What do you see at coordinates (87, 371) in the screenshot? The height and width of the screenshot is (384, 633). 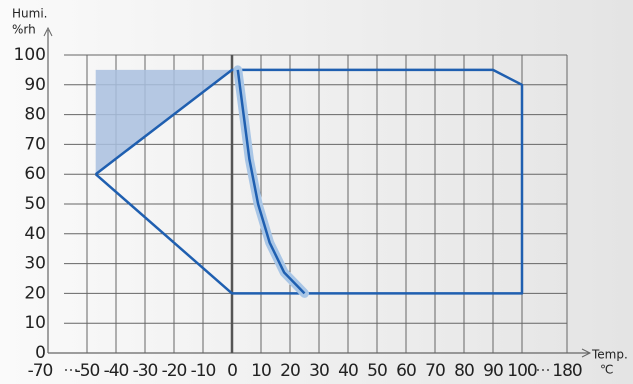 I see `x-tick-label: -50` at bounding box center [87, 371].